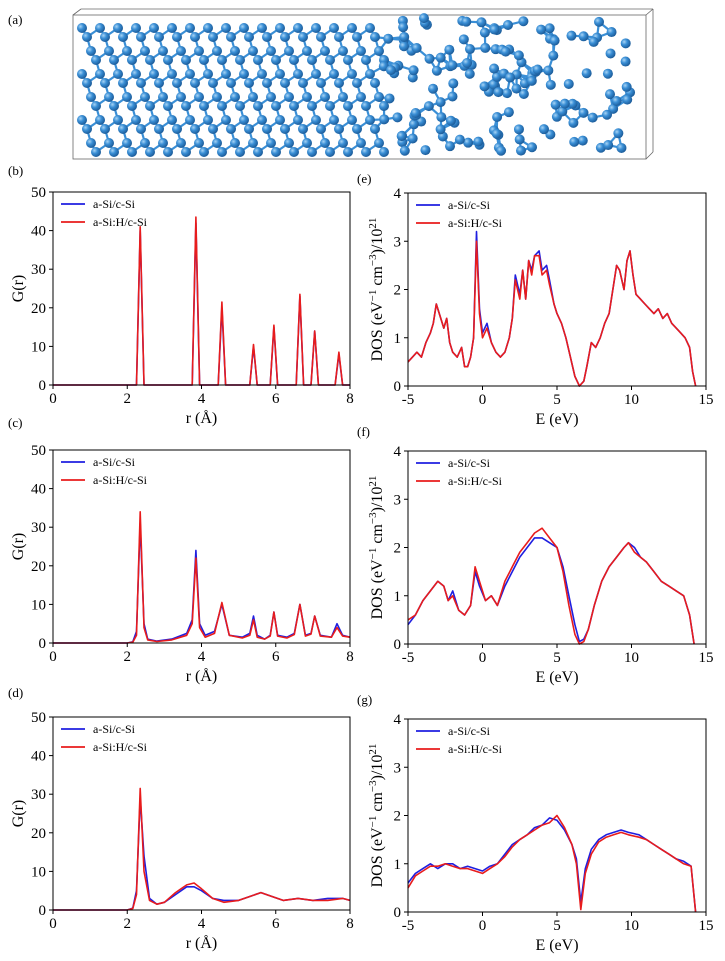 This screenshot has height=961, width=725. I want to click on x-tick-label: 6, so click(276, 924).